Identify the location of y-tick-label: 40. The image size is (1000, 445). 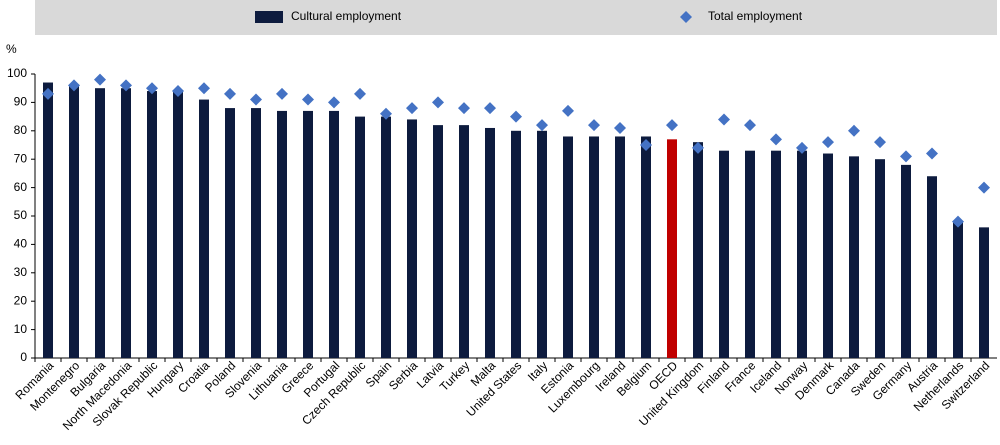
(21, 244).